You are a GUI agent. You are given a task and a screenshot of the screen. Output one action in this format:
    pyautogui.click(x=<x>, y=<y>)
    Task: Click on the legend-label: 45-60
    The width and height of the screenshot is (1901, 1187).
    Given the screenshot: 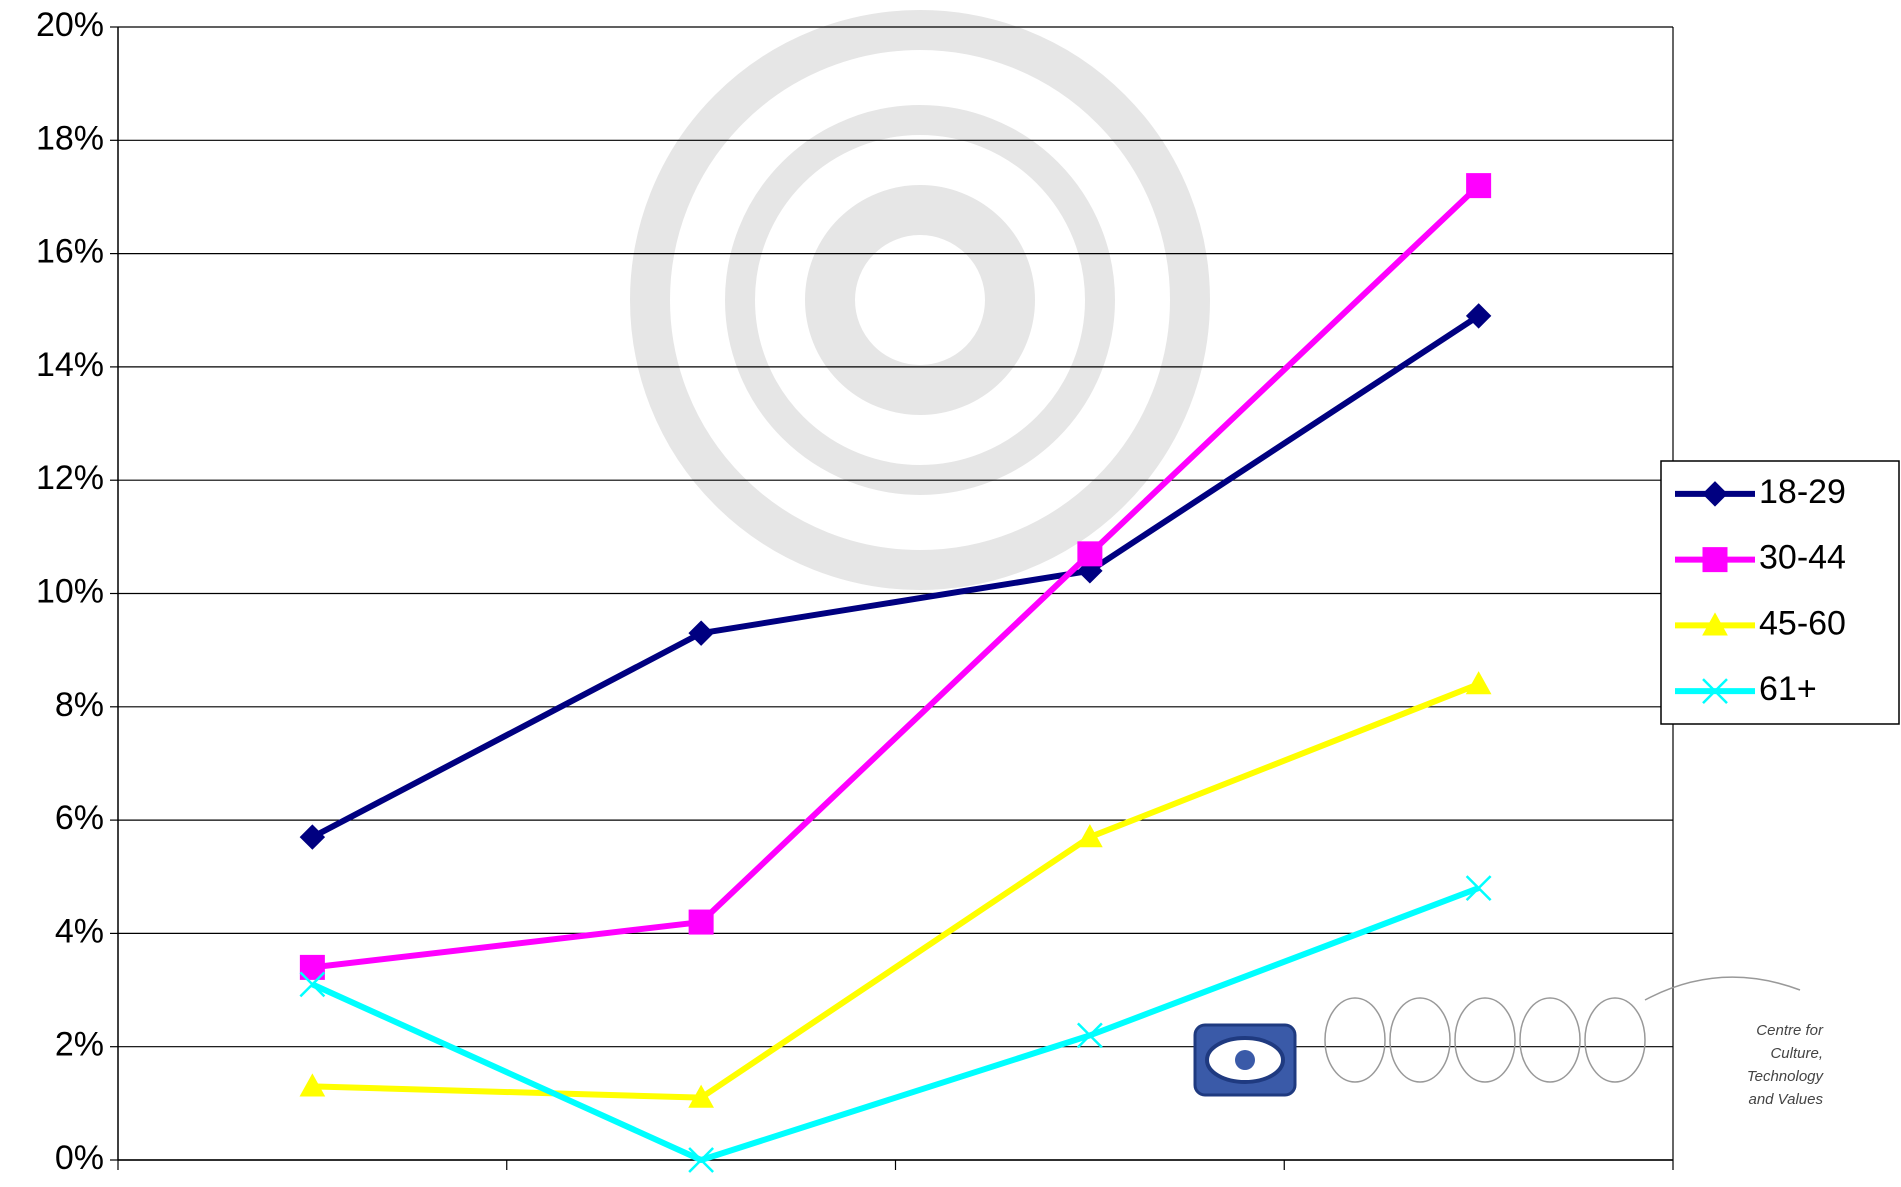 What is the action you would take?
    pyautogui.click(x=1802, y=623)
    